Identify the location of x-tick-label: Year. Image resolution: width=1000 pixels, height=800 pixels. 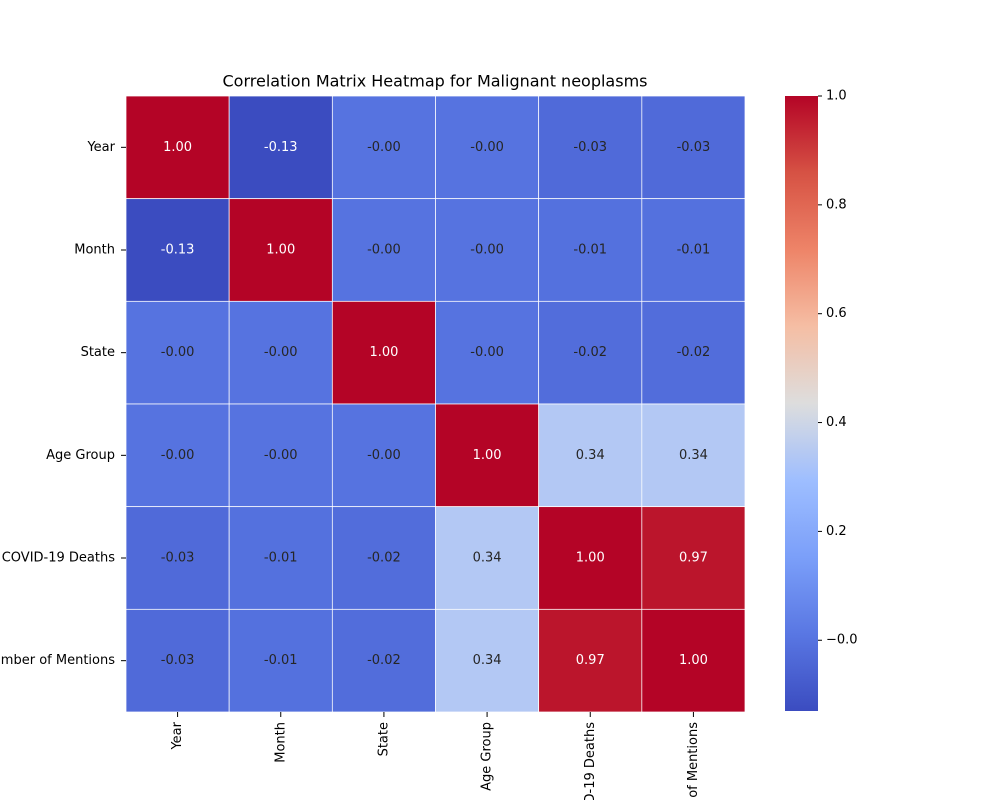
(177, 735).